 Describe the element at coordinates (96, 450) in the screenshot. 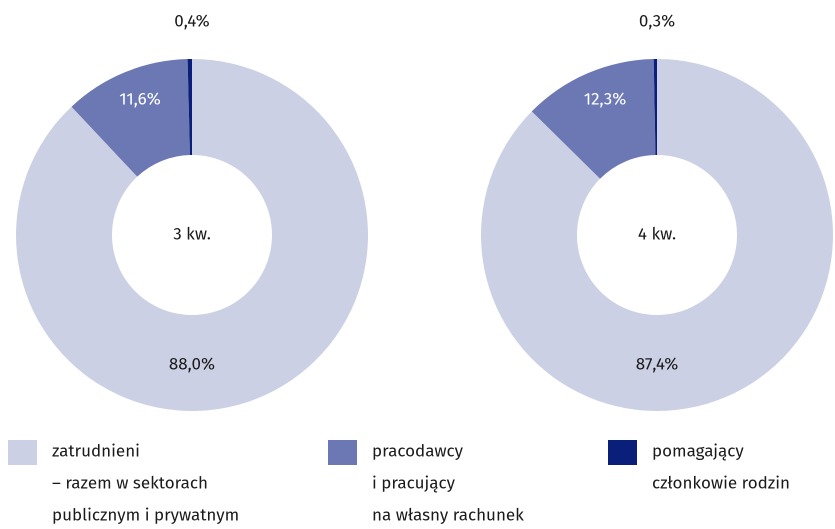

I see `legend-label: zatrudnieni` at that location.